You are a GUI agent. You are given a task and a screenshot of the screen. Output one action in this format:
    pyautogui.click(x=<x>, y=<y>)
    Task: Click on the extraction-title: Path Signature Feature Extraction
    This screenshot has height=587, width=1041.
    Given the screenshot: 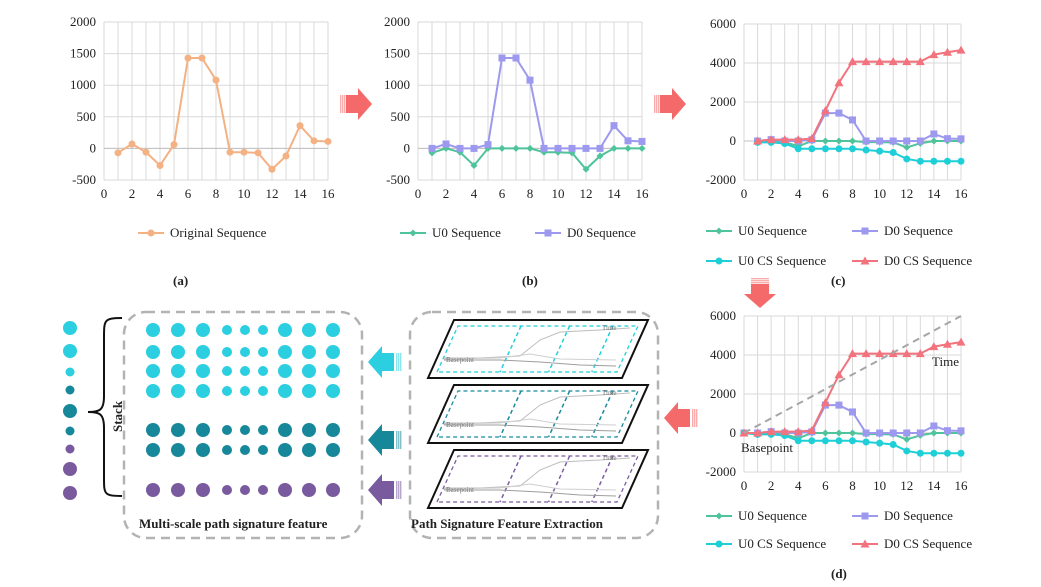 What is the action you would take?
    pyautogui.click(x=507, y=523)
    